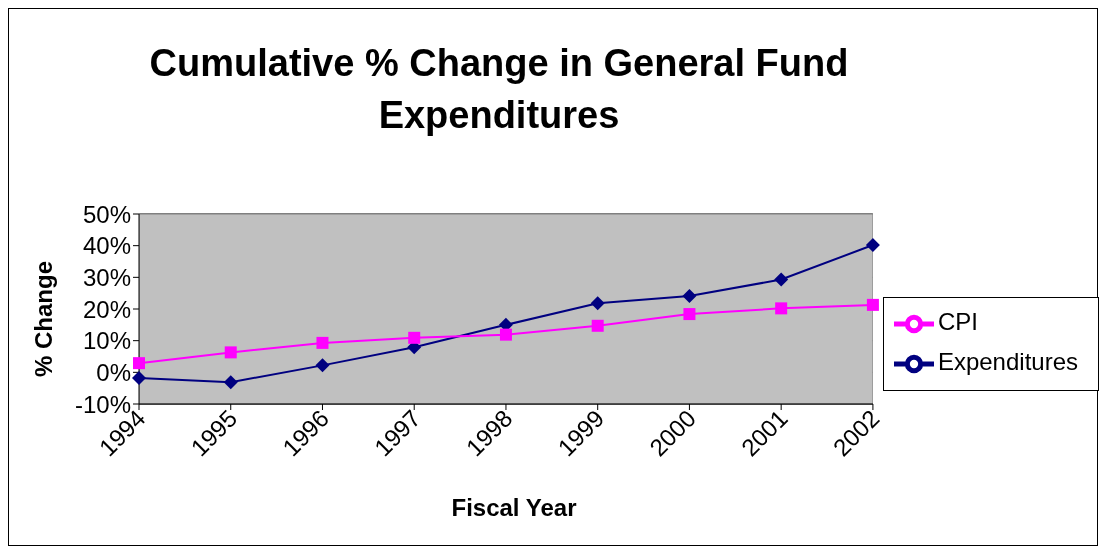 The height and width of the screenshot is (552, 1104). Describe the element at coordinates (44, 319) in the screenshot. I see `y-axis-title: % Change` at that location.